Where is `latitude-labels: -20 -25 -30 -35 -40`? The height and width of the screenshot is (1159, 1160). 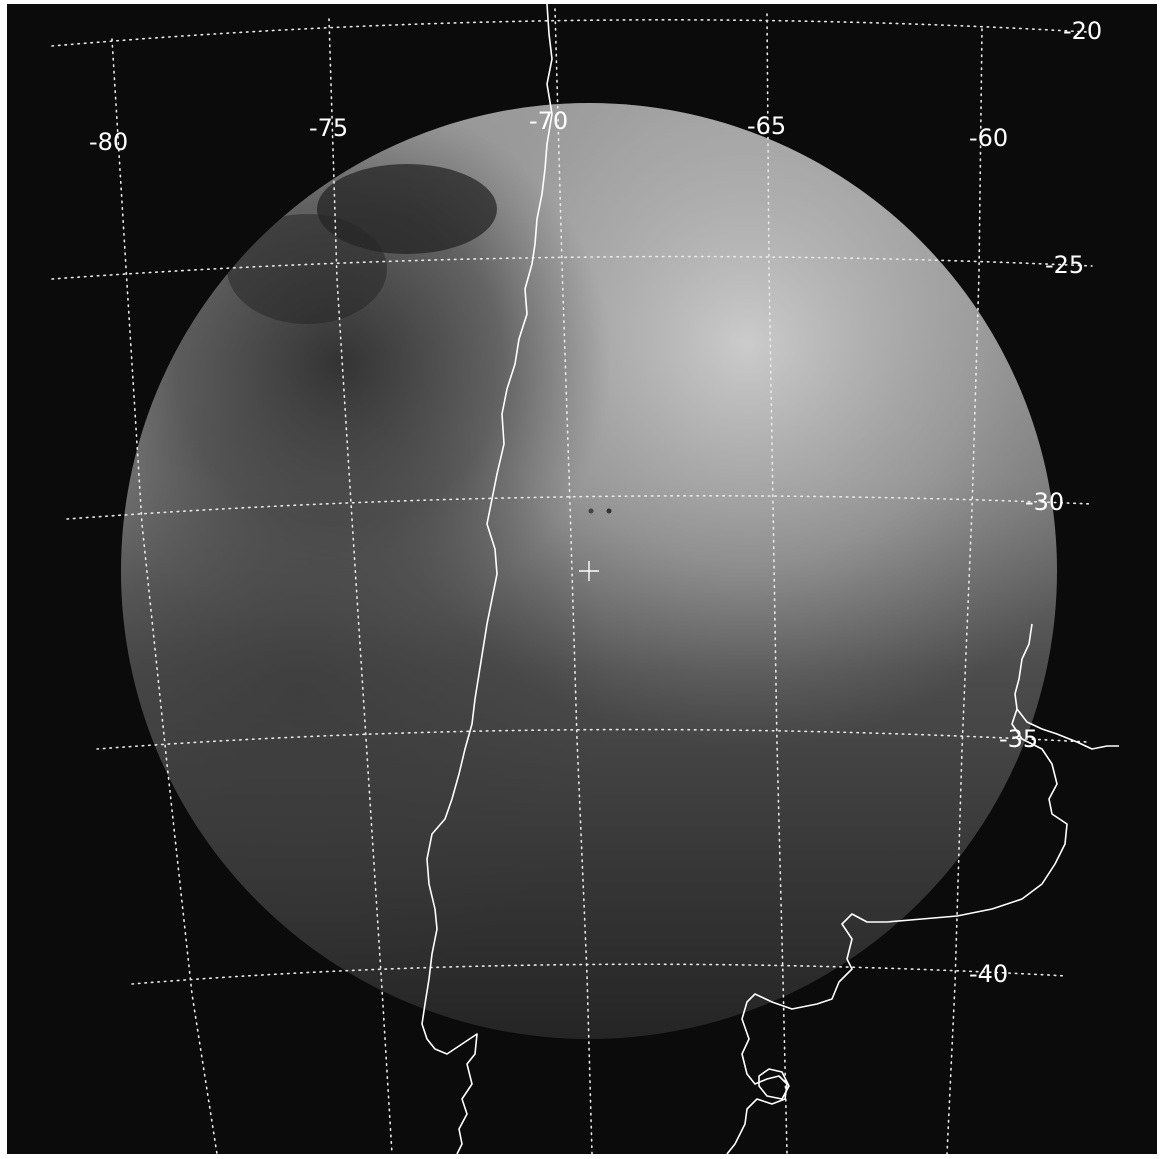
latitude-labels: -20 -25 -30 -35 -40 is located at coordinates (1035, 502).